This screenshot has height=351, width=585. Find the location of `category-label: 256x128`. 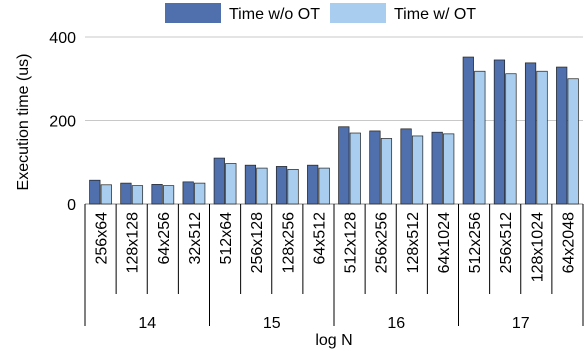

category-label: 256x128 is located at coordinates (257, 242).